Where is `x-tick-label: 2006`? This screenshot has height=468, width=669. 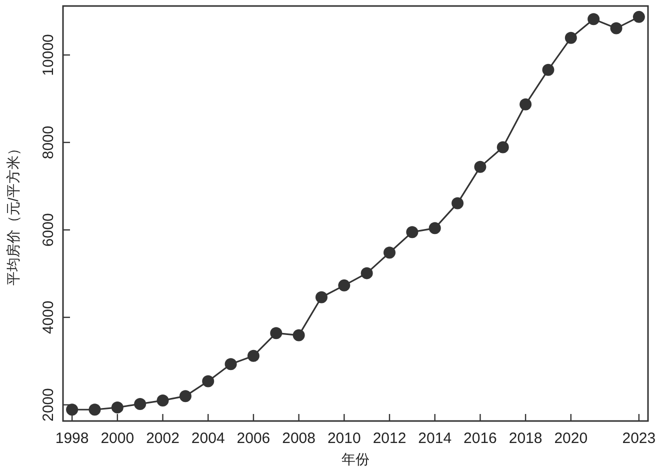
x-tick-label: 2006 is located at coordinates (253, 438).